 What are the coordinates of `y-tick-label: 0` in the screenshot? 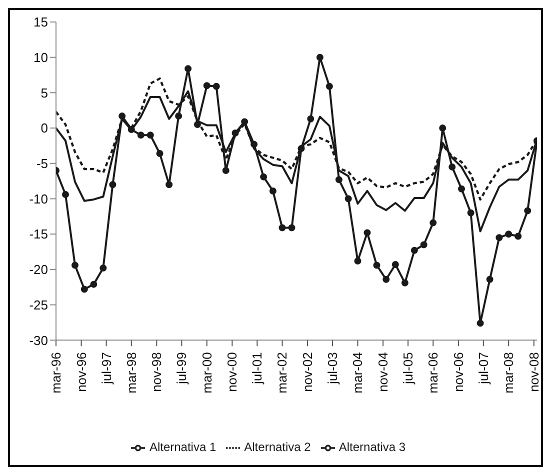 It's located at (44, 128).